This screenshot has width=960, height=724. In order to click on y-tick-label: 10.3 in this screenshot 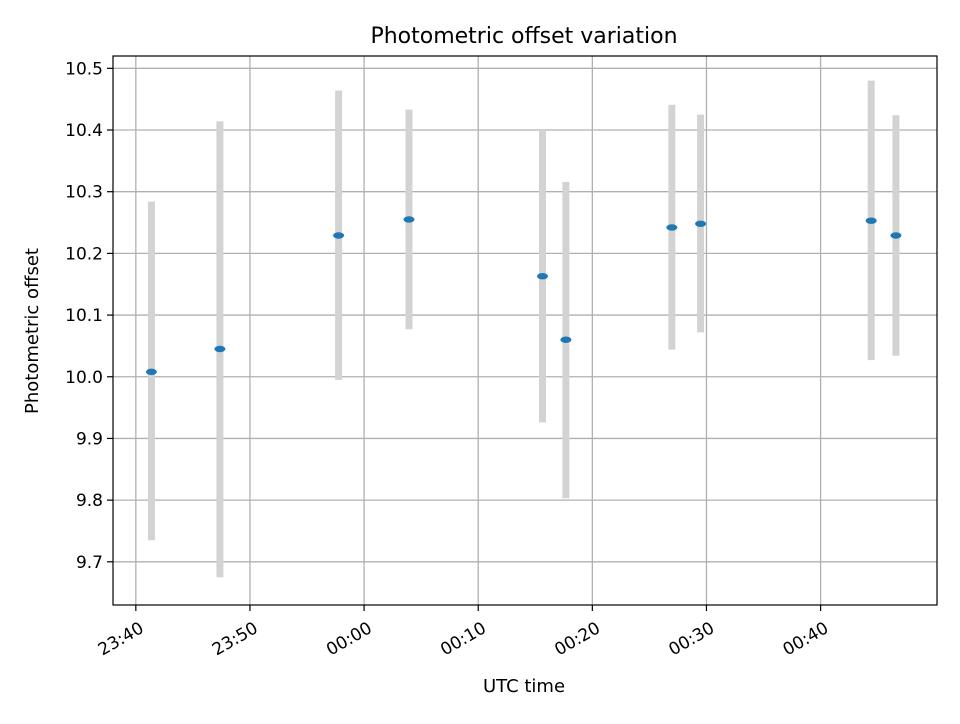, I will do `click(84, 193)`.